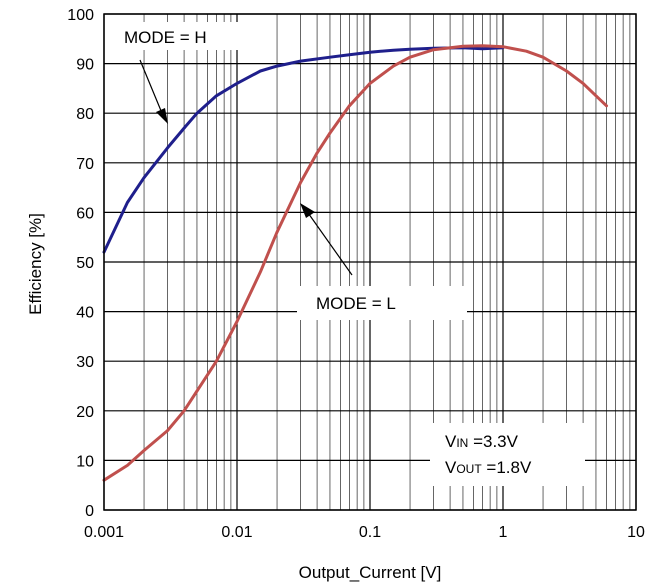 This screenshot has width=662, height=587. I want to click on y-tick-label: 0, so click(89, 511).